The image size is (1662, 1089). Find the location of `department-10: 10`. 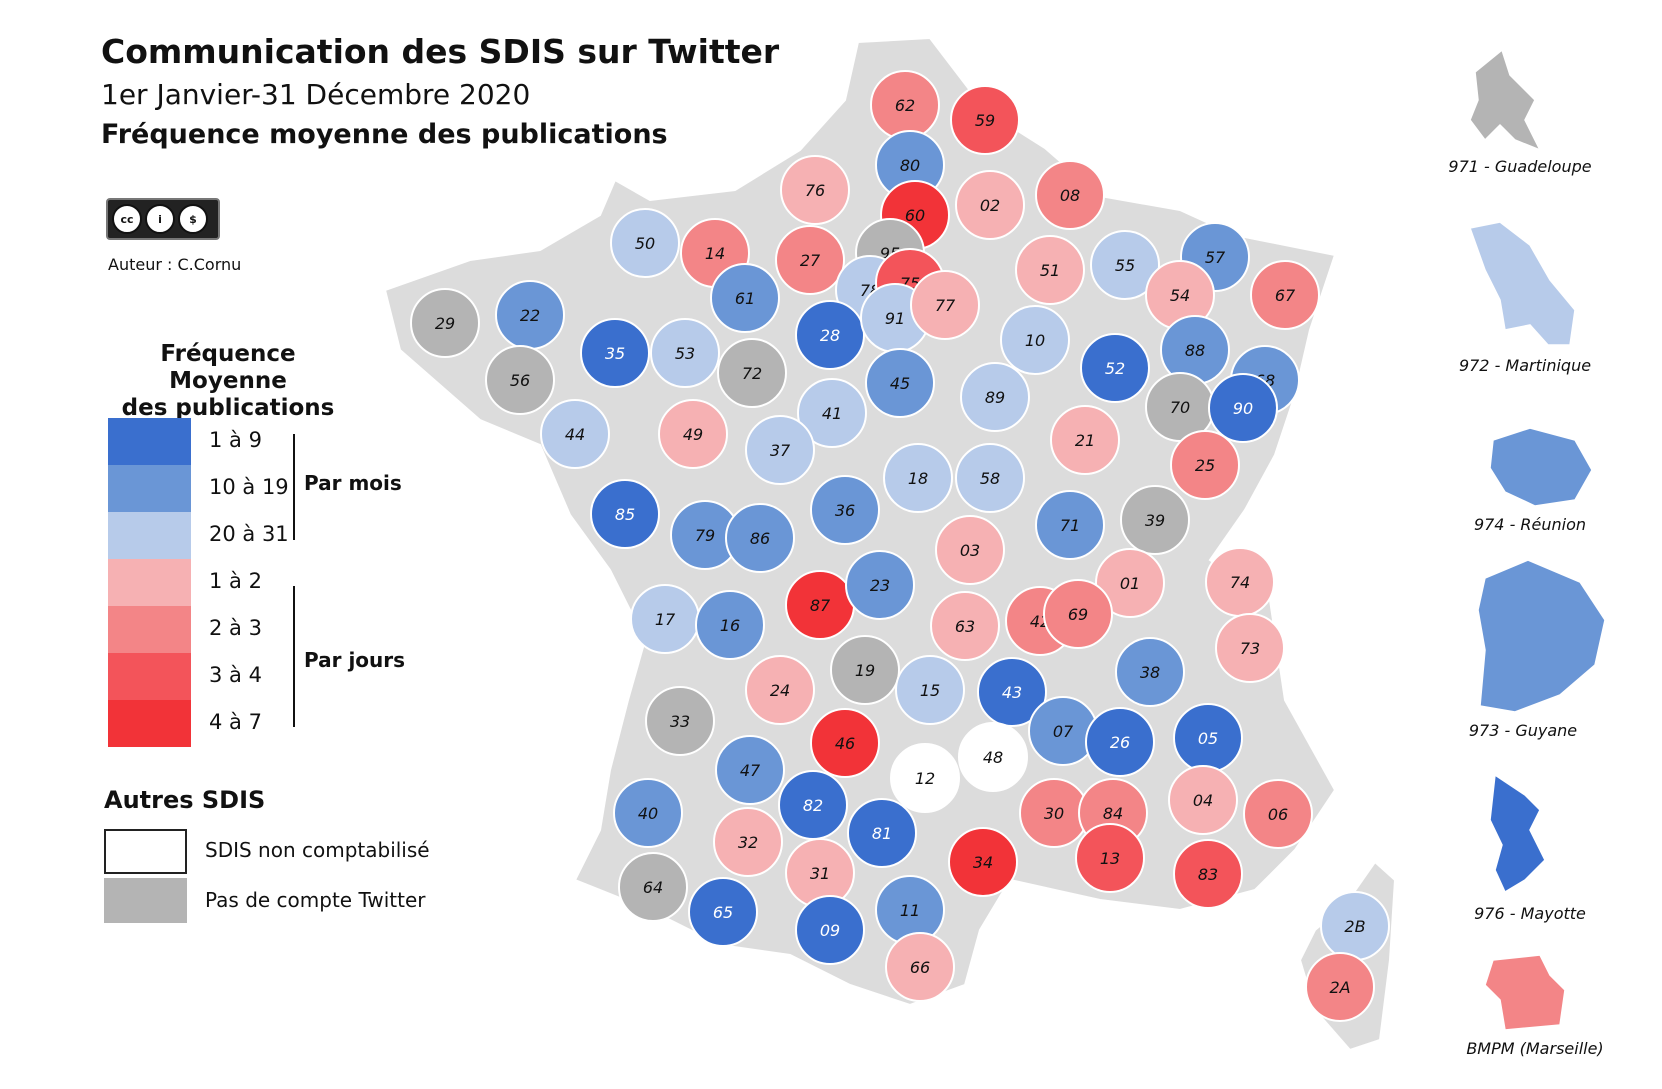

department-10: 10 is located at coordinates (1035, 340).